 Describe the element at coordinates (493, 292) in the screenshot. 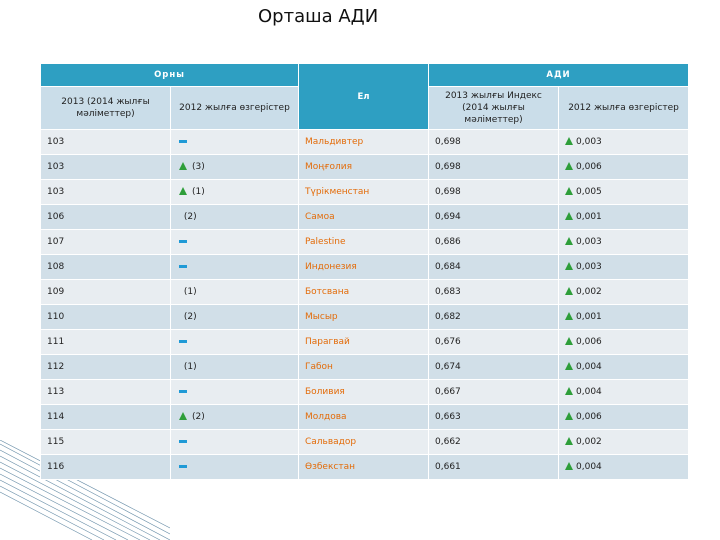

I see `index-cell: 0,683` at that location.